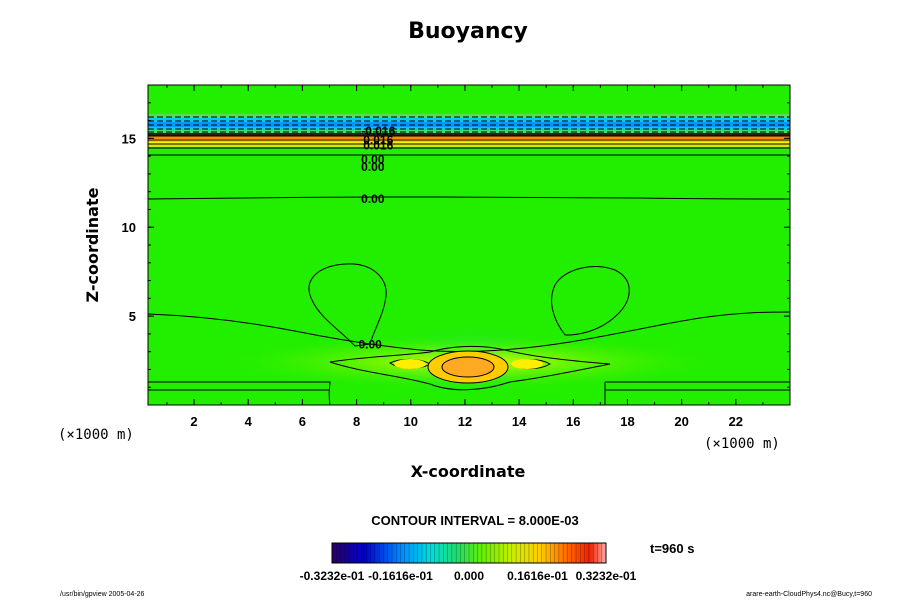  I want to click on contour-interval-label: CONTOUR INTERVAL = 8.000E-03, so click(474, 520).